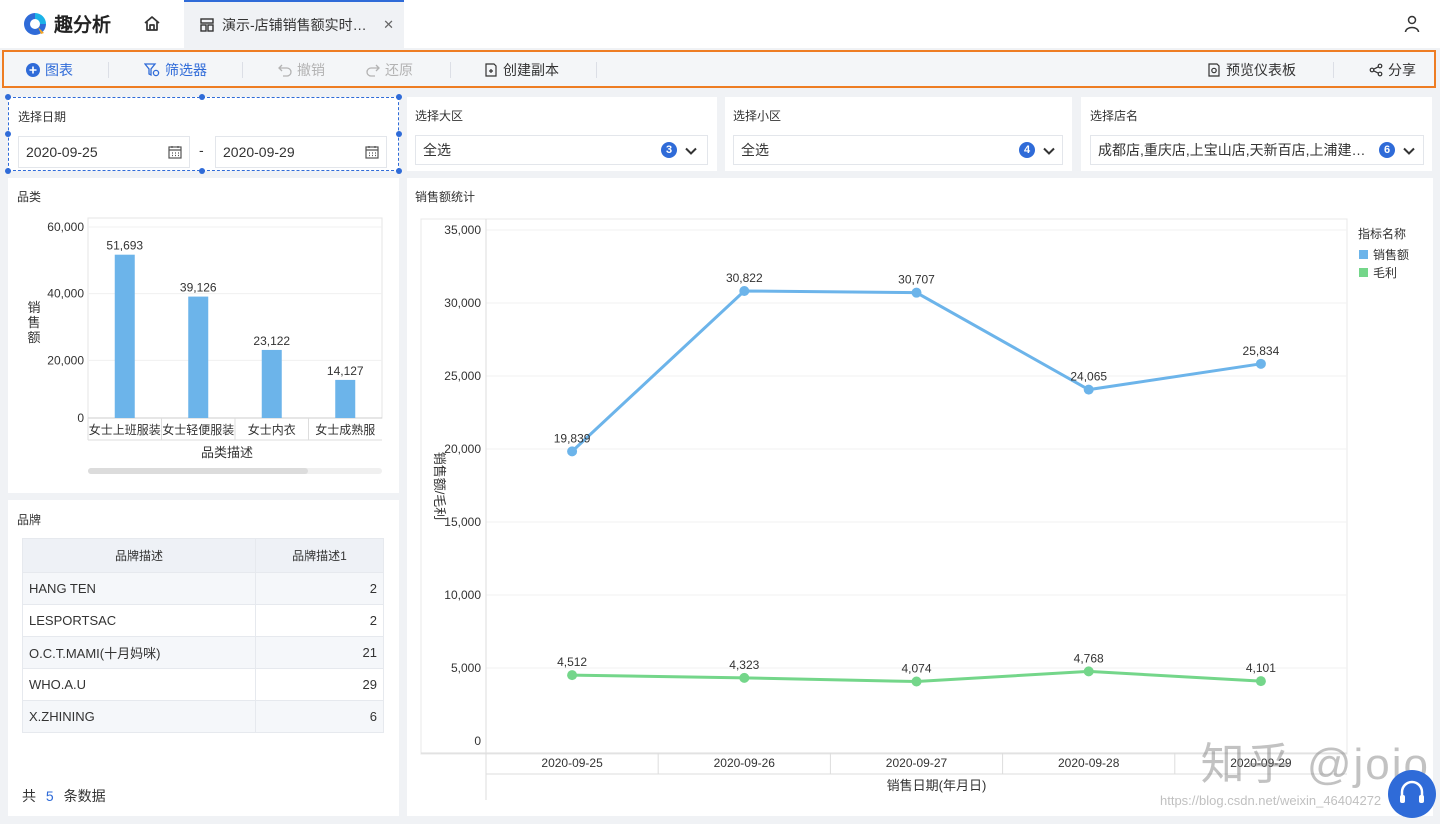  Describe the element at coordinates (207, 25) in the screenshot. I see `dashboard-icon` at that location.